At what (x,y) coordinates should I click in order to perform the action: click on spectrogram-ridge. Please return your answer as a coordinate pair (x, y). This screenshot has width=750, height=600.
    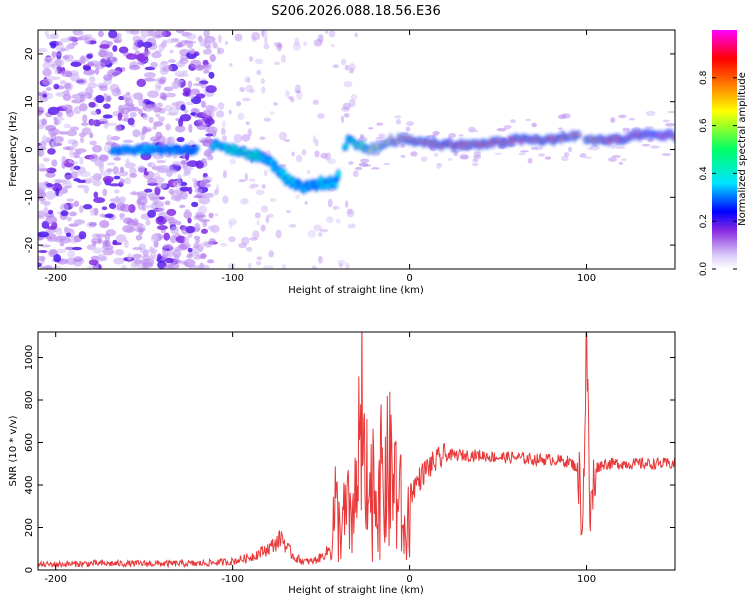
    Looking at the image, I should click on (392, 161).